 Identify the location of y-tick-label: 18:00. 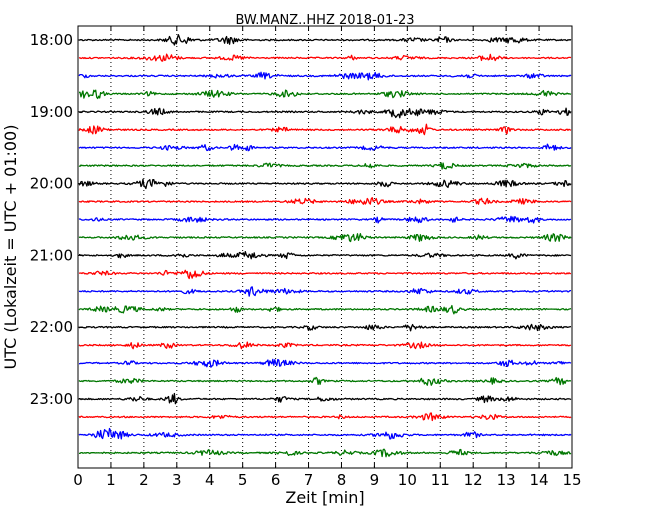
(51, 40).